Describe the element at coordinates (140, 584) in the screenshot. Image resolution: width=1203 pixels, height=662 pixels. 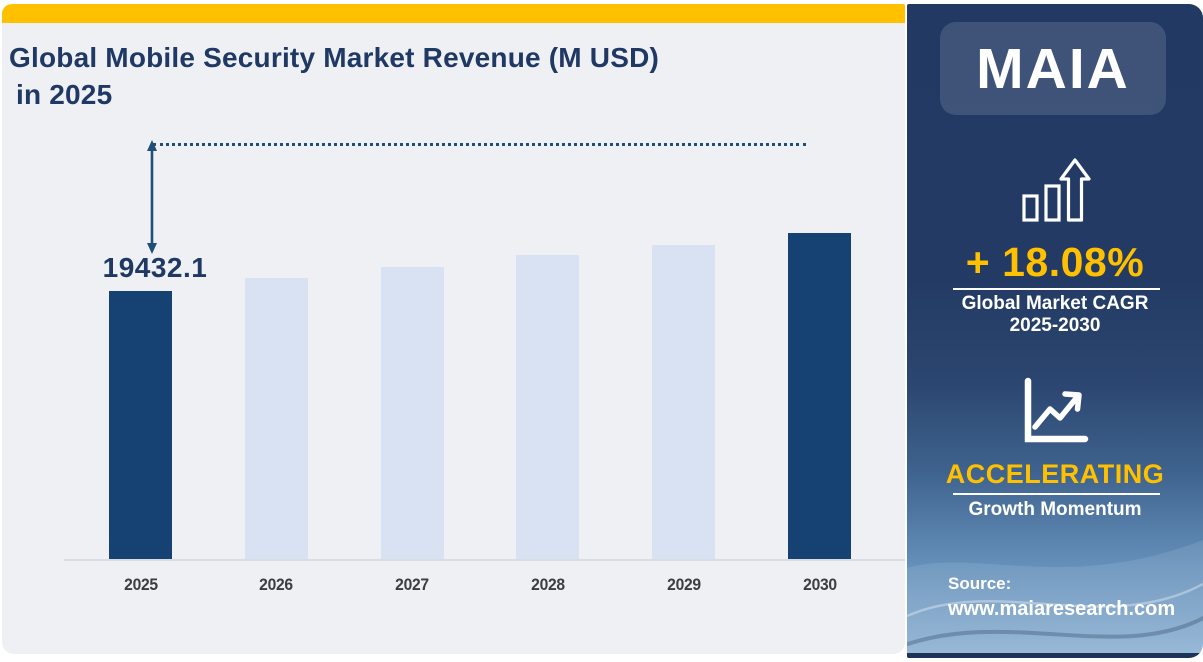
I see `x-tick-2025: 2025` at that location.